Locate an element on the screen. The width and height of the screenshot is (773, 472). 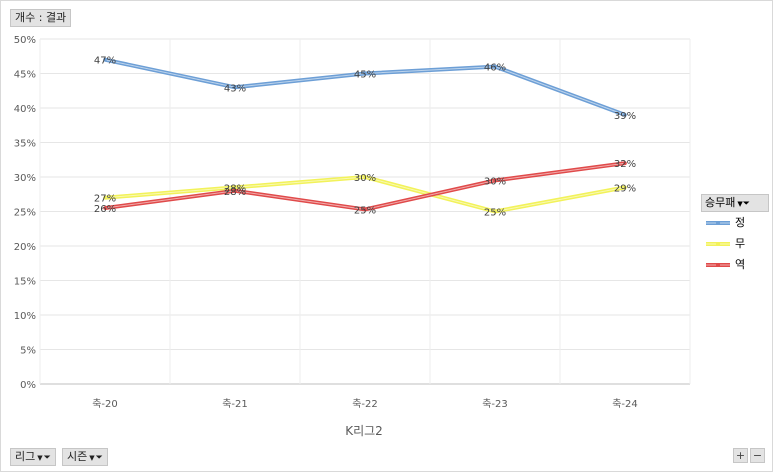
legend-field-button: 승무패 ▼⏷ is located at coordinates (735, 203).